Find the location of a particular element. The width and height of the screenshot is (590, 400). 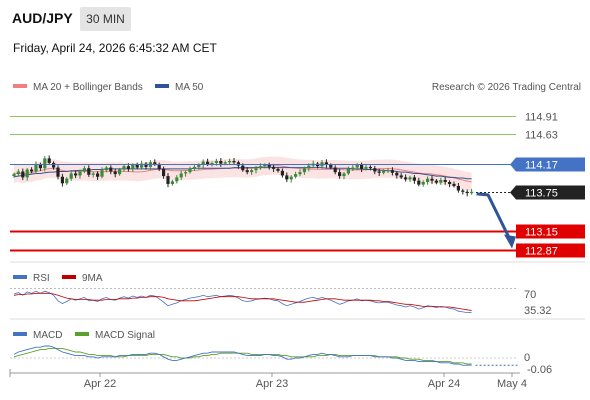

x-tick-apr23: Apr 23 is located at coordinates (272, 384).